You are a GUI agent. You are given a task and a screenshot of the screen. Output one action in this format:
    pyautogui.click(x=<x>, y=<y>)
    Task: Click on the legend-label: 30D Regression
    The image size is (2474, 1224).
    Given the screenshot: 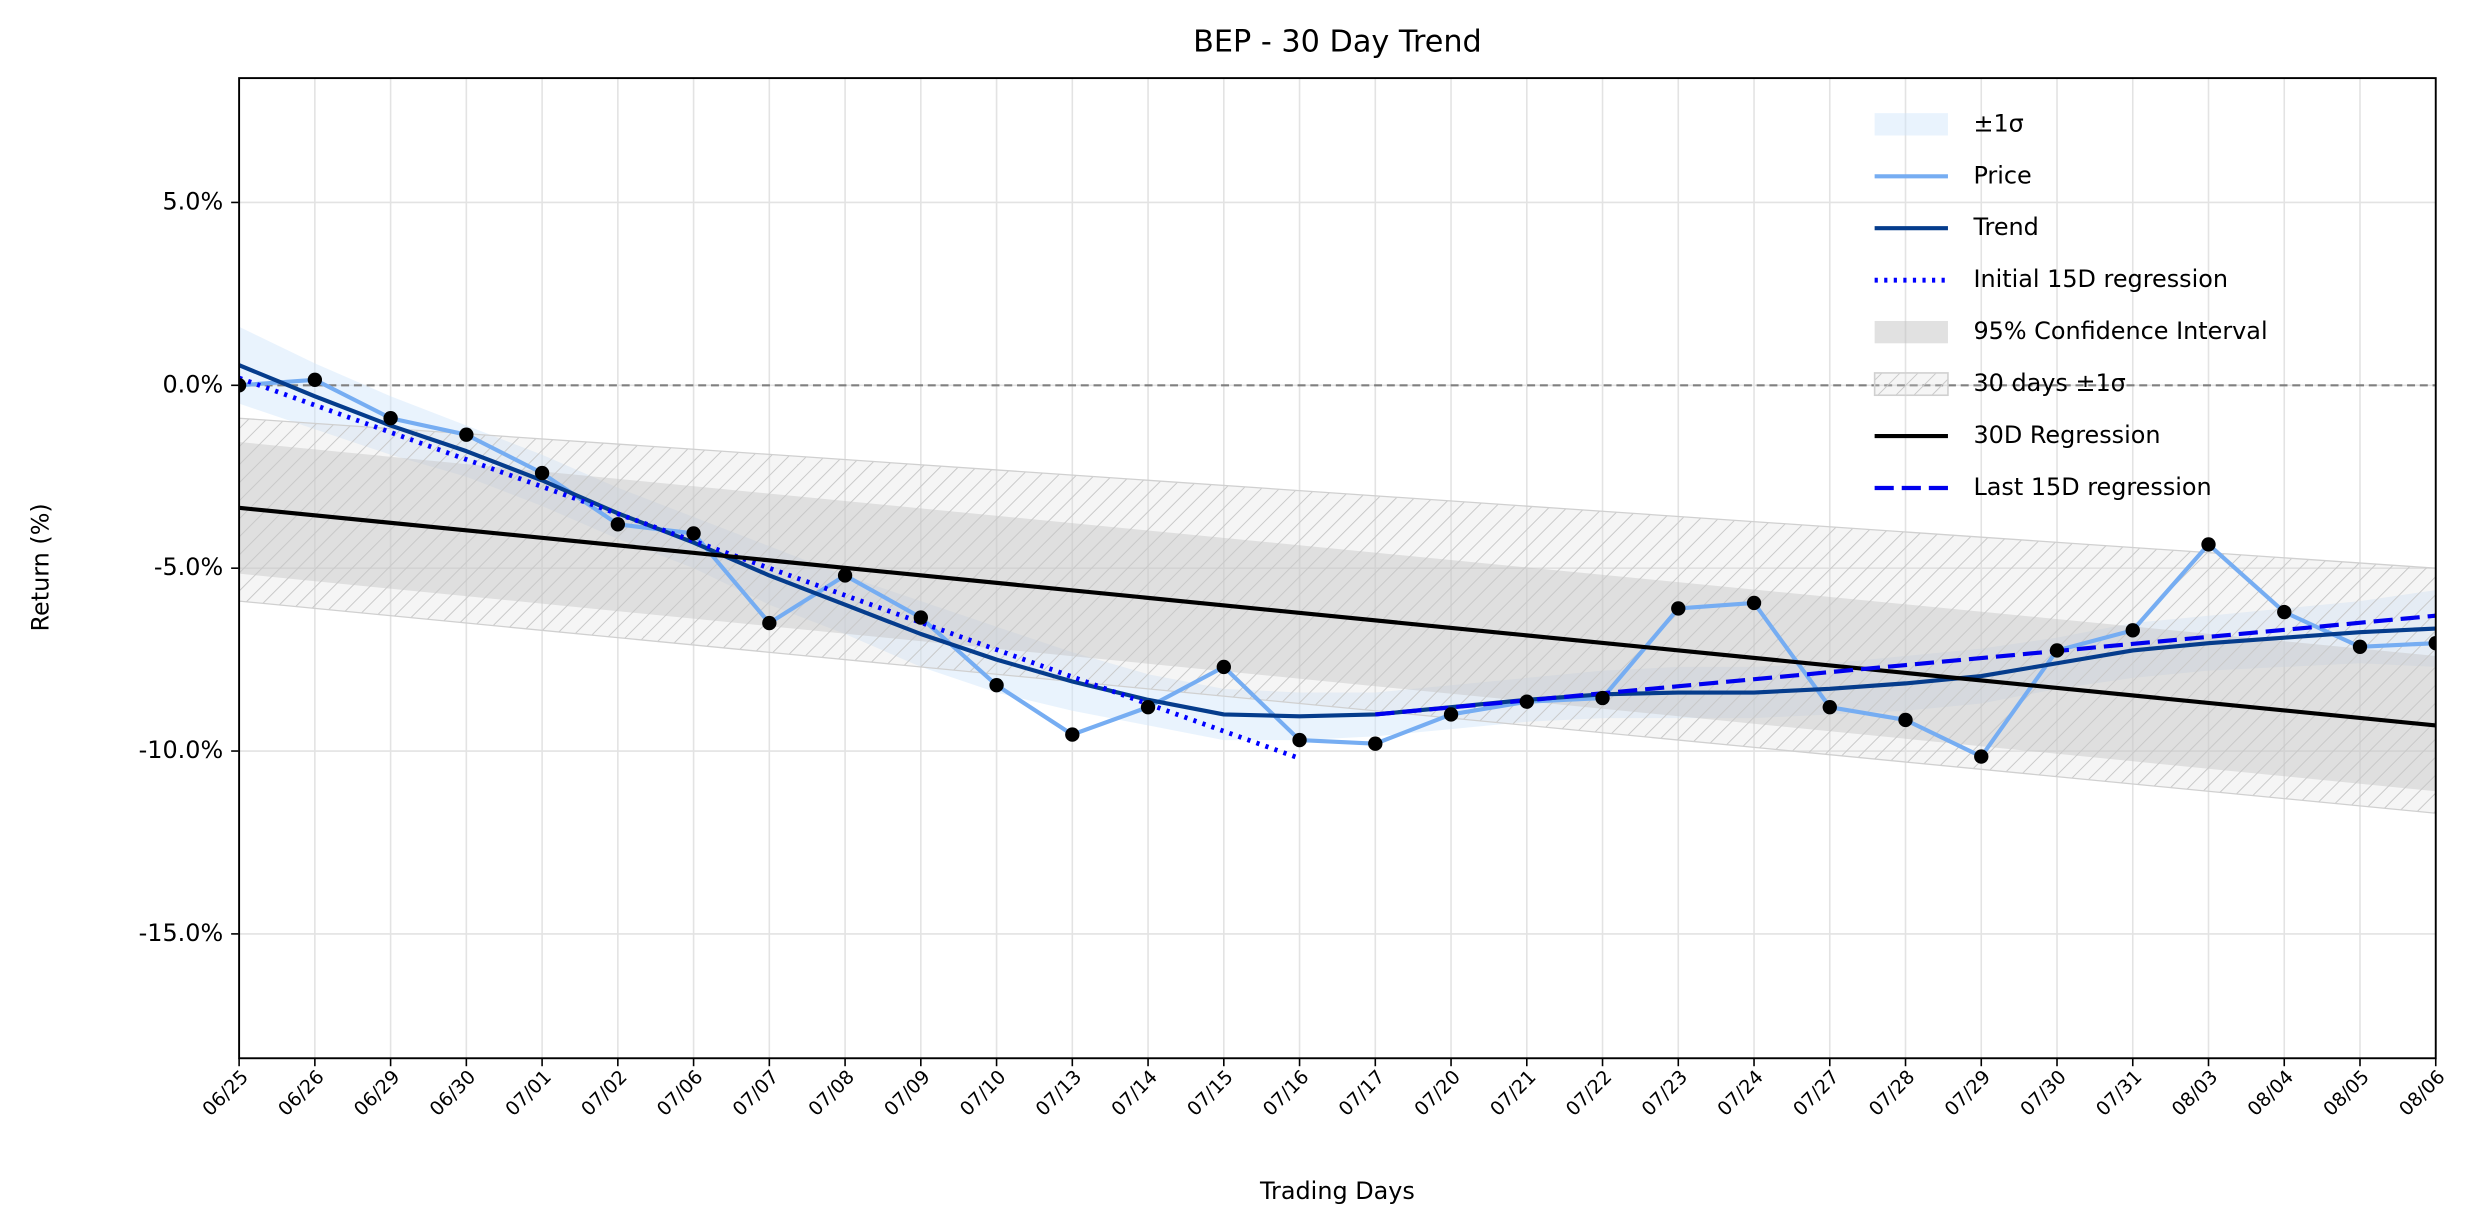 What is the action you would take?
    pyautogui.click(x=2066, y=435)
    